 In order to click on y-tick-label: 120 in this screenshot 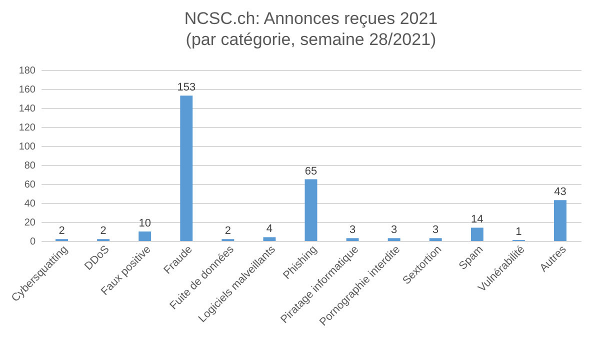, I will do `click(27, 128)`.